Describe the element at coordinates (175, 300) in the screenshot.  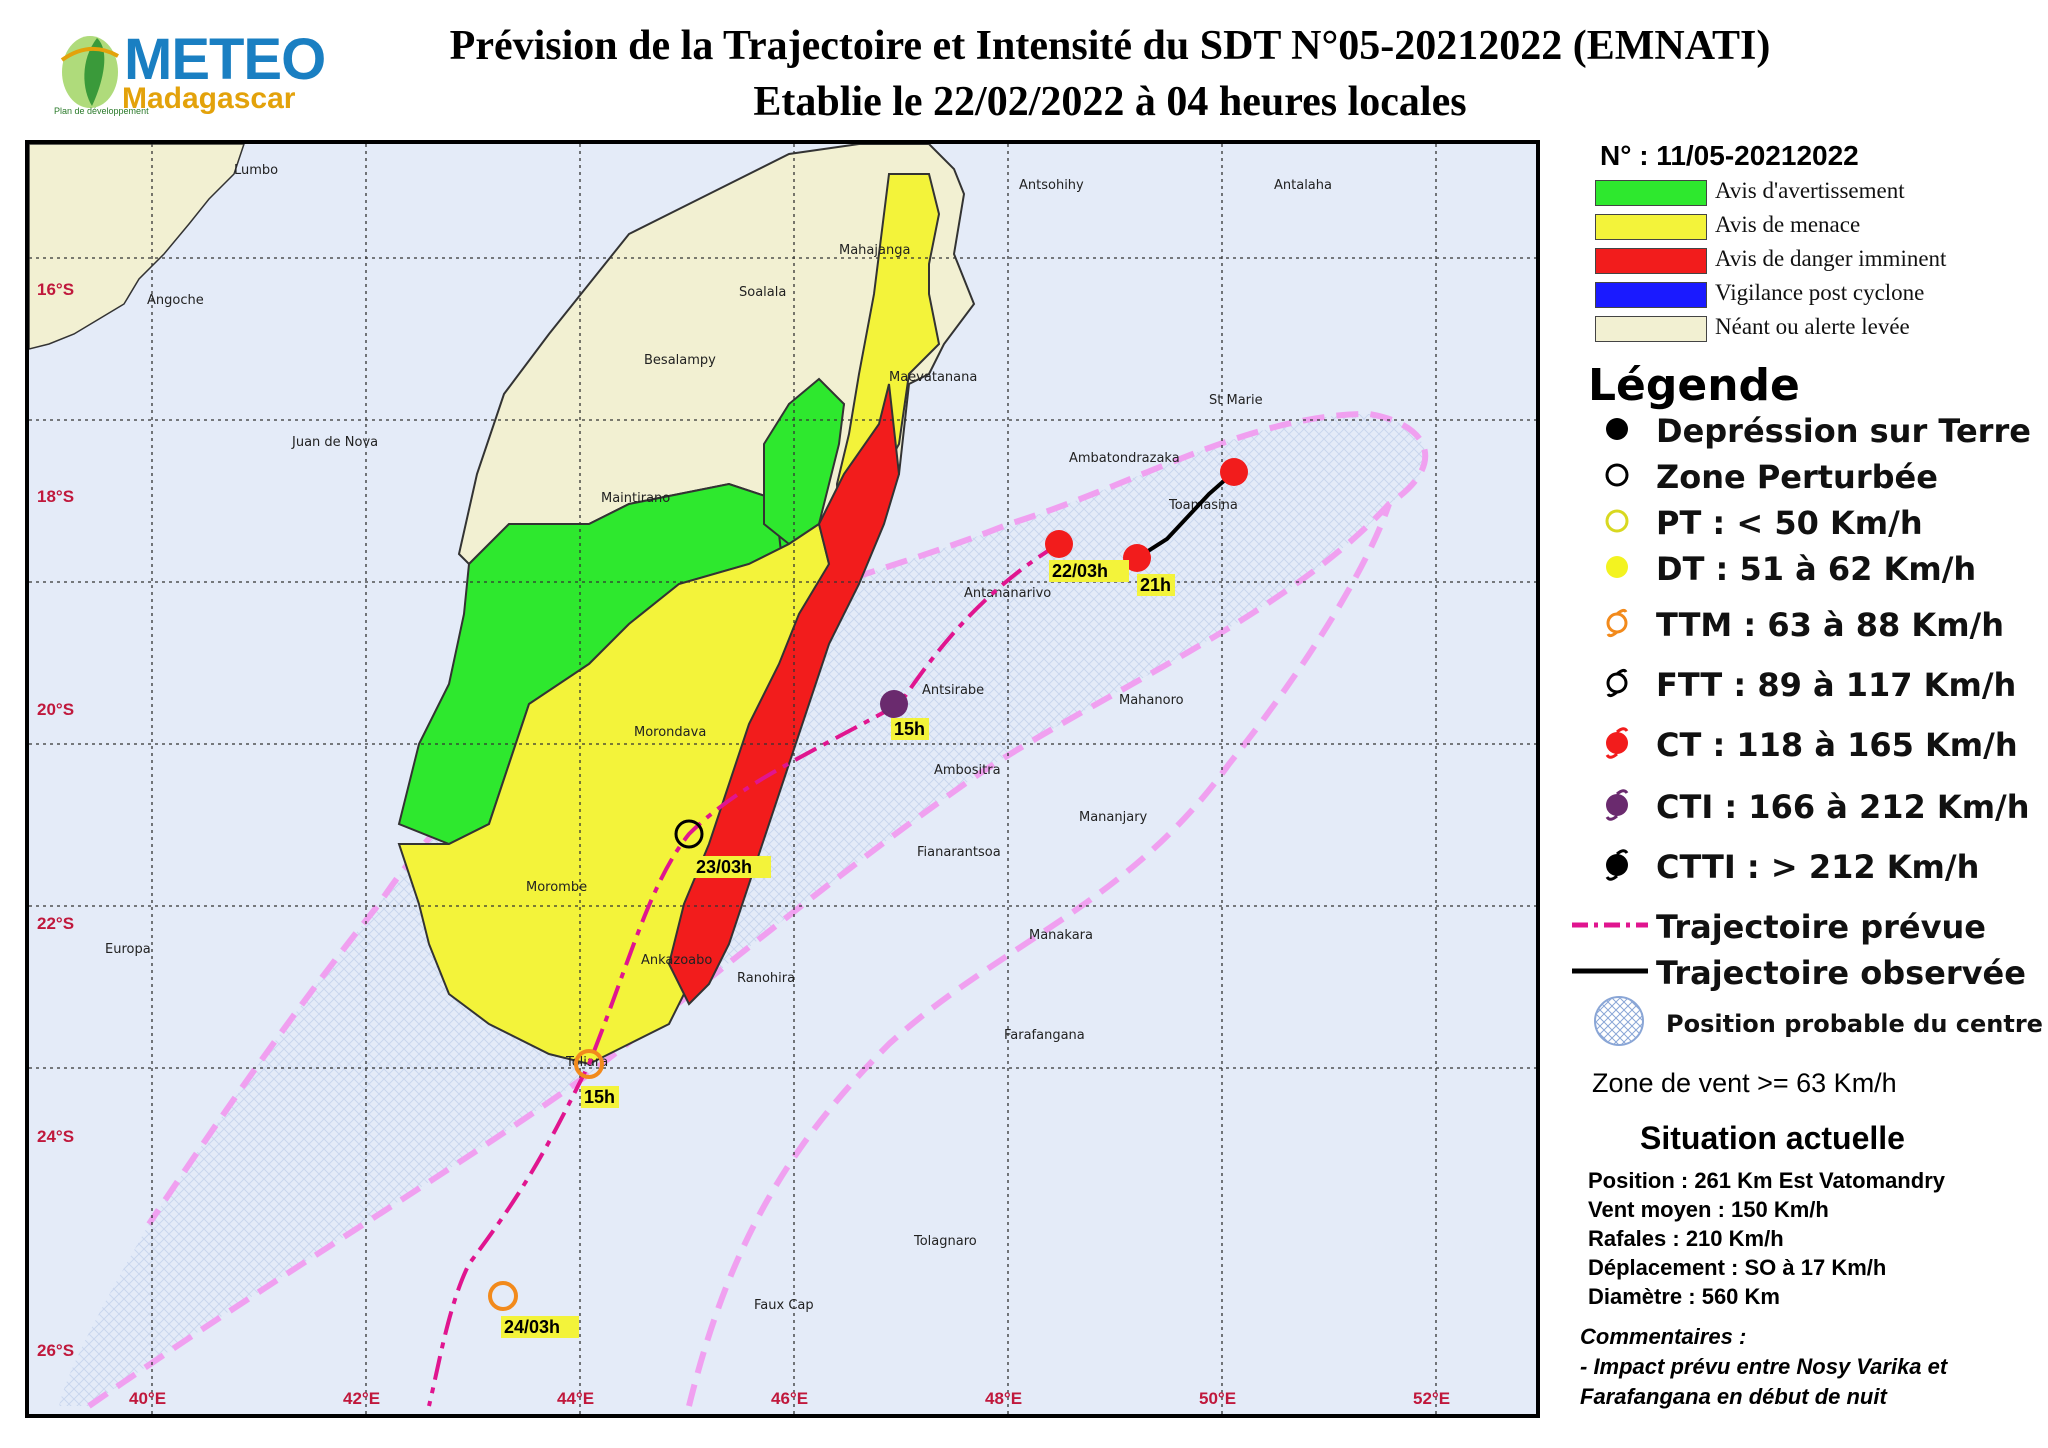
I see `place-label: Angoche` at that location.